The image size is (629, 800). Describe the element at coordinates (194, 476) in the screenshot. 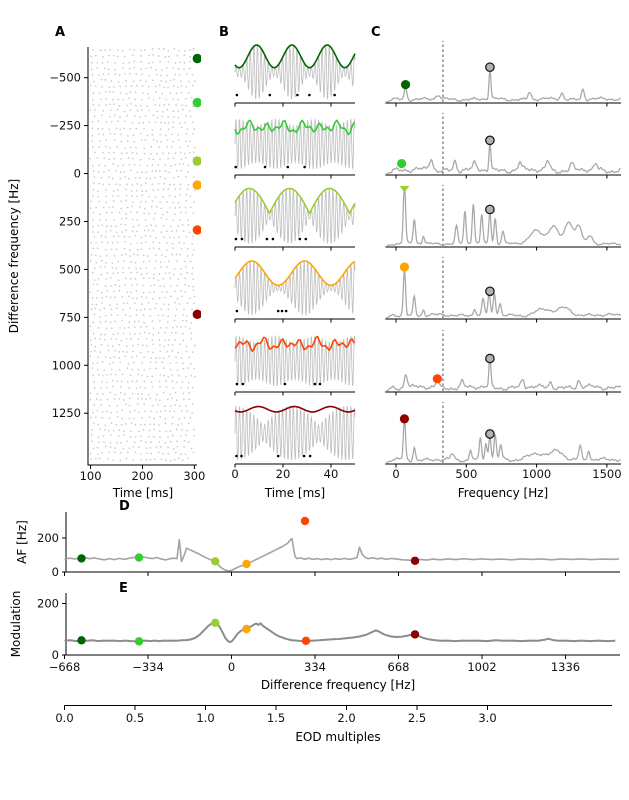

I see `panel-a-xtick-label: 300` at that location.